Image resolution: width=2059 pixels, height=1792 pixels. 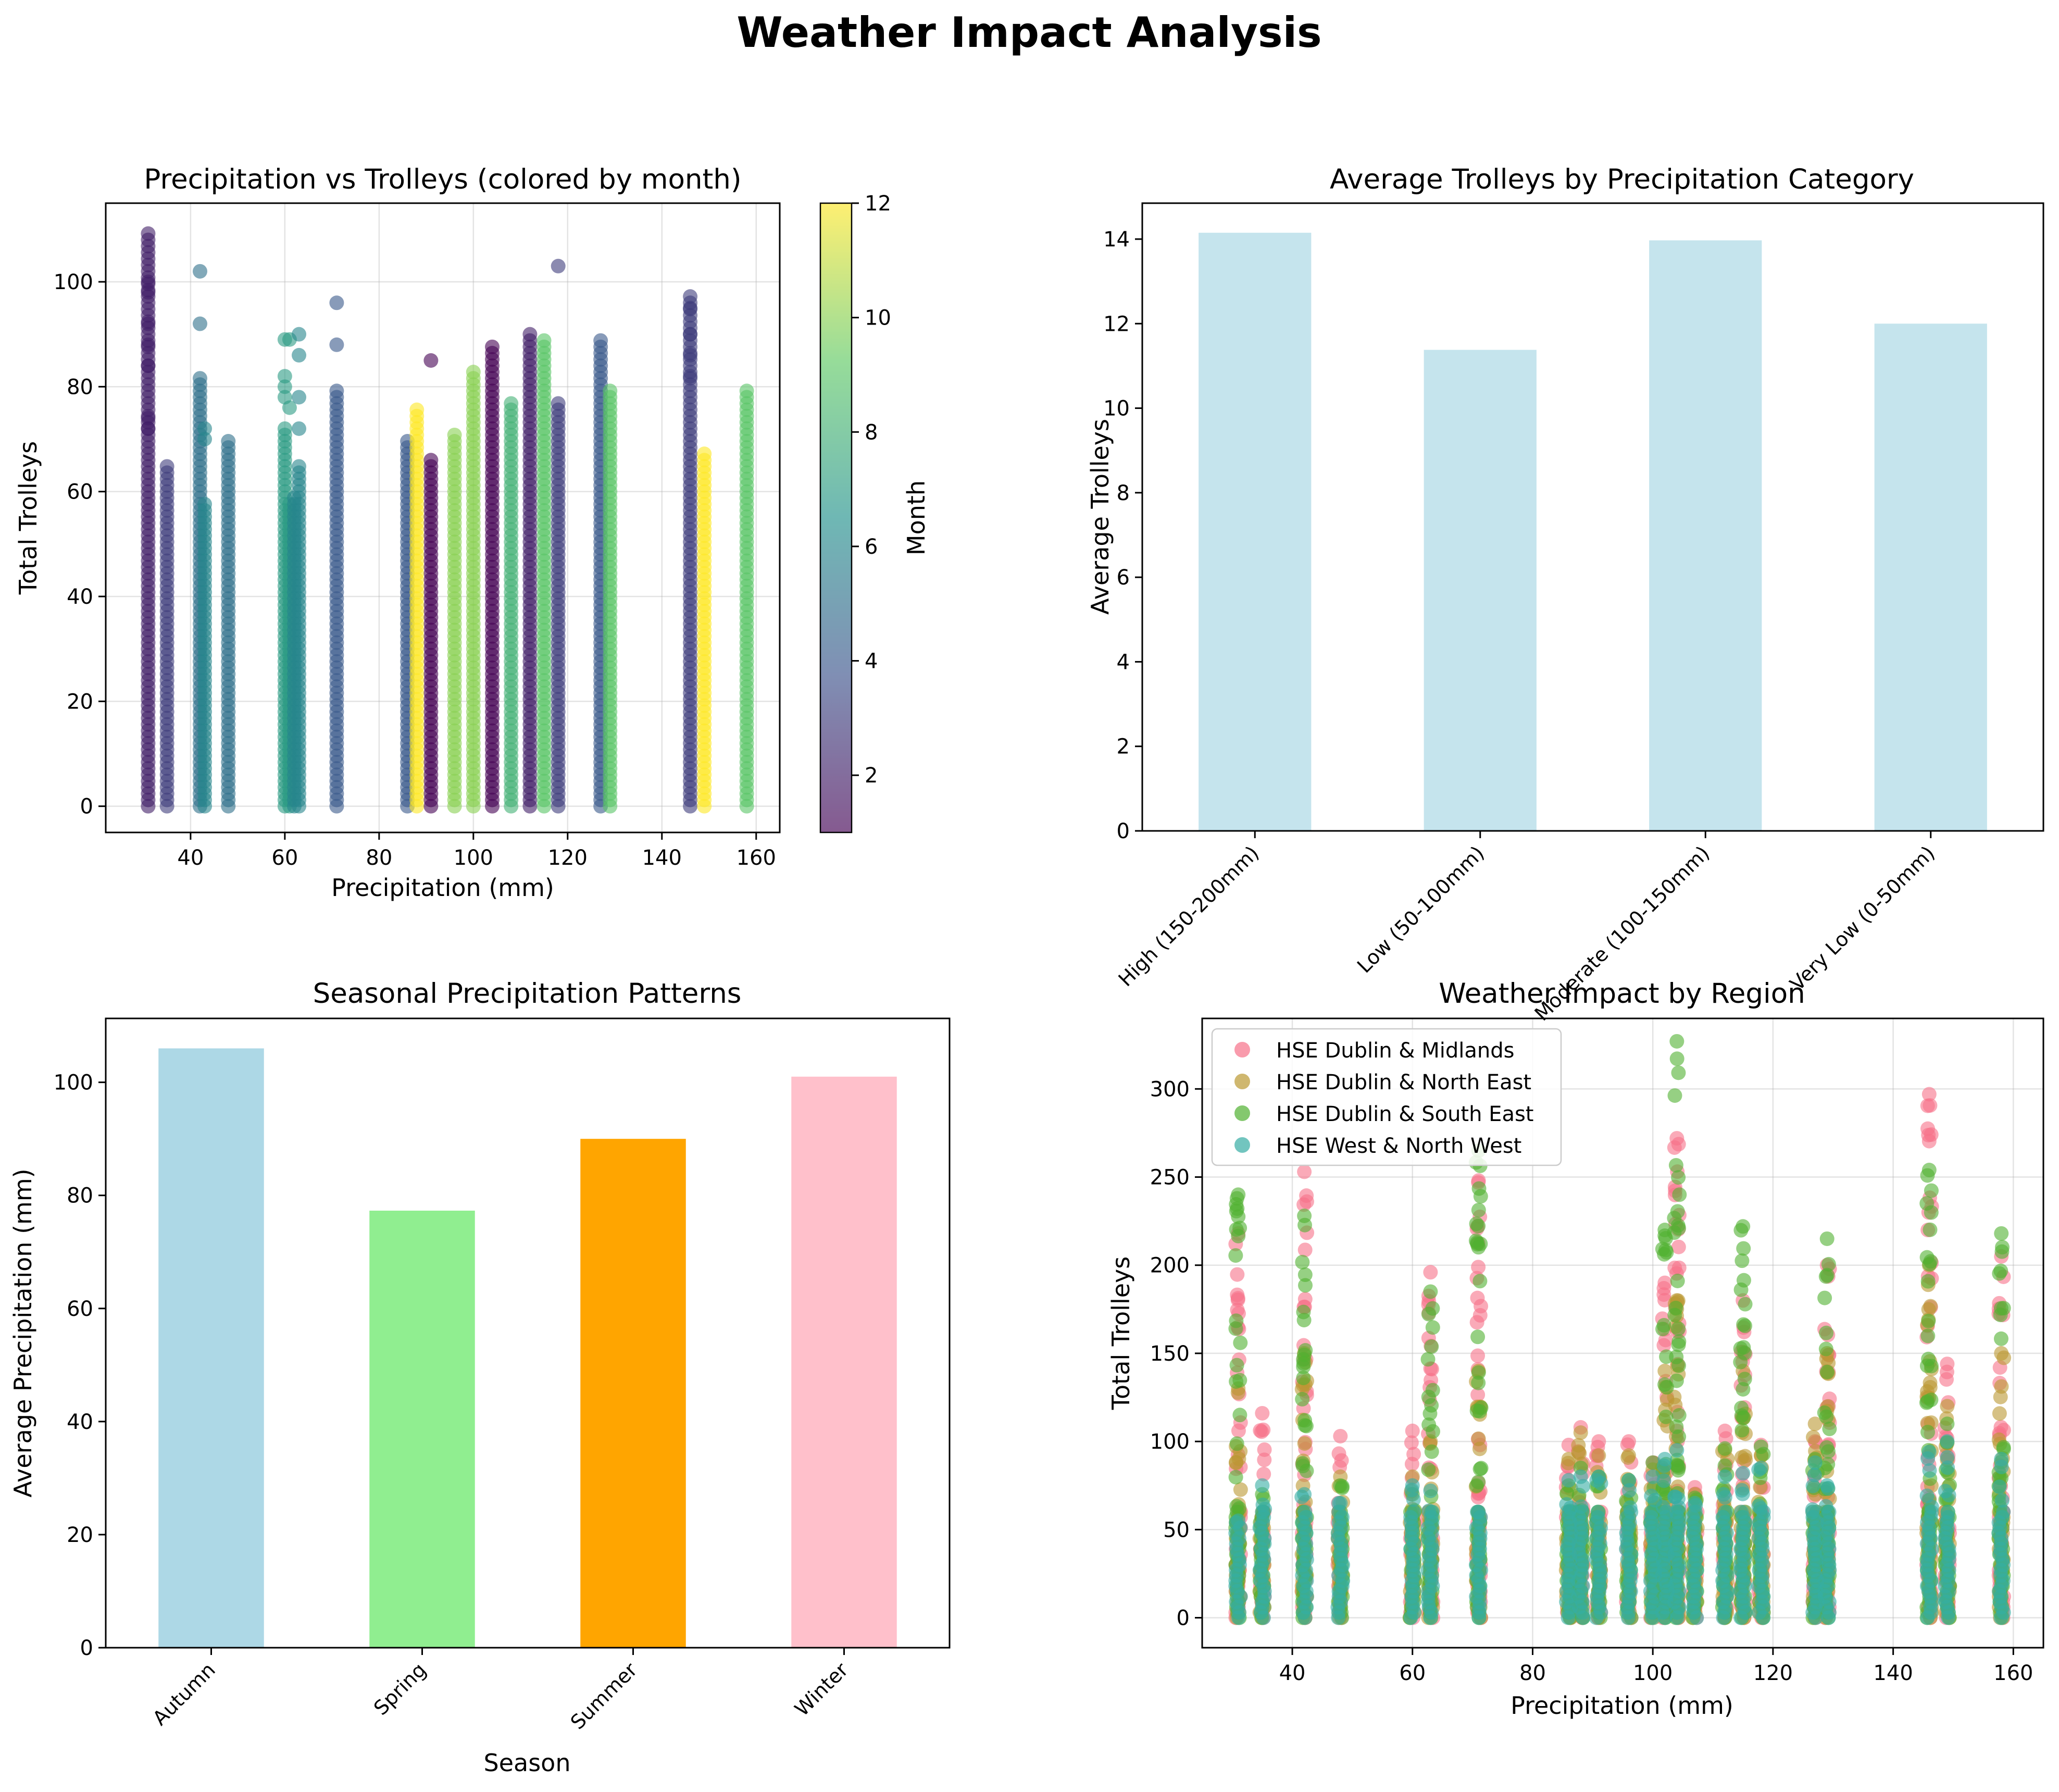 What do you see at coordinates (1029, 32) in the screenshot?
I see `figure-title: Weather Impact Analysis` at bounding box center [1029, 32].